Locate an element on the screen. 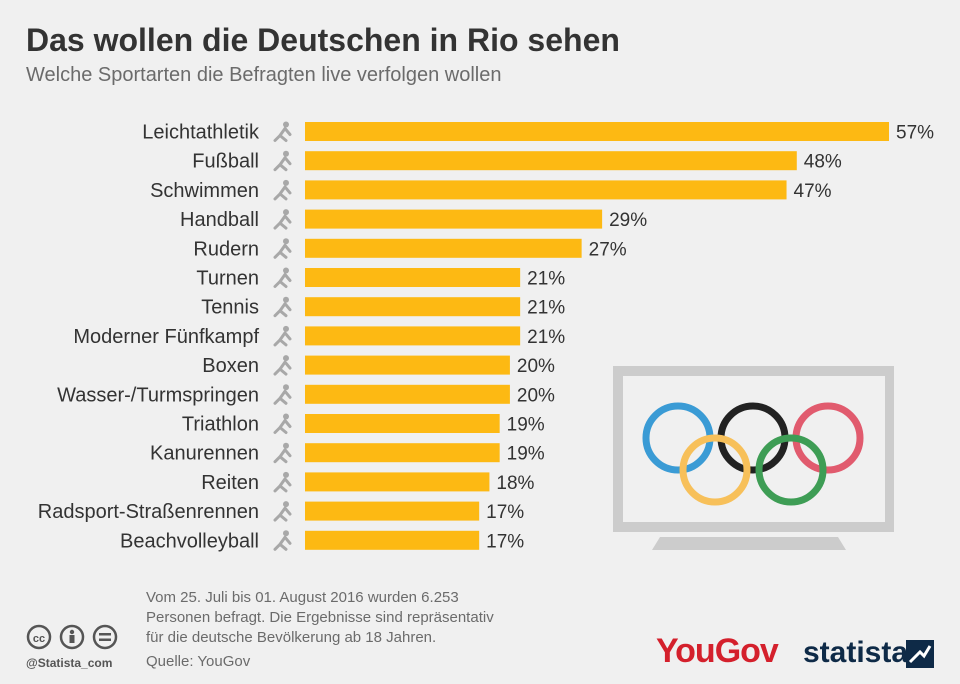 The width and height of the screenshot is (960, 684). category-label: Triathlon is located at coordinates (220, 425).